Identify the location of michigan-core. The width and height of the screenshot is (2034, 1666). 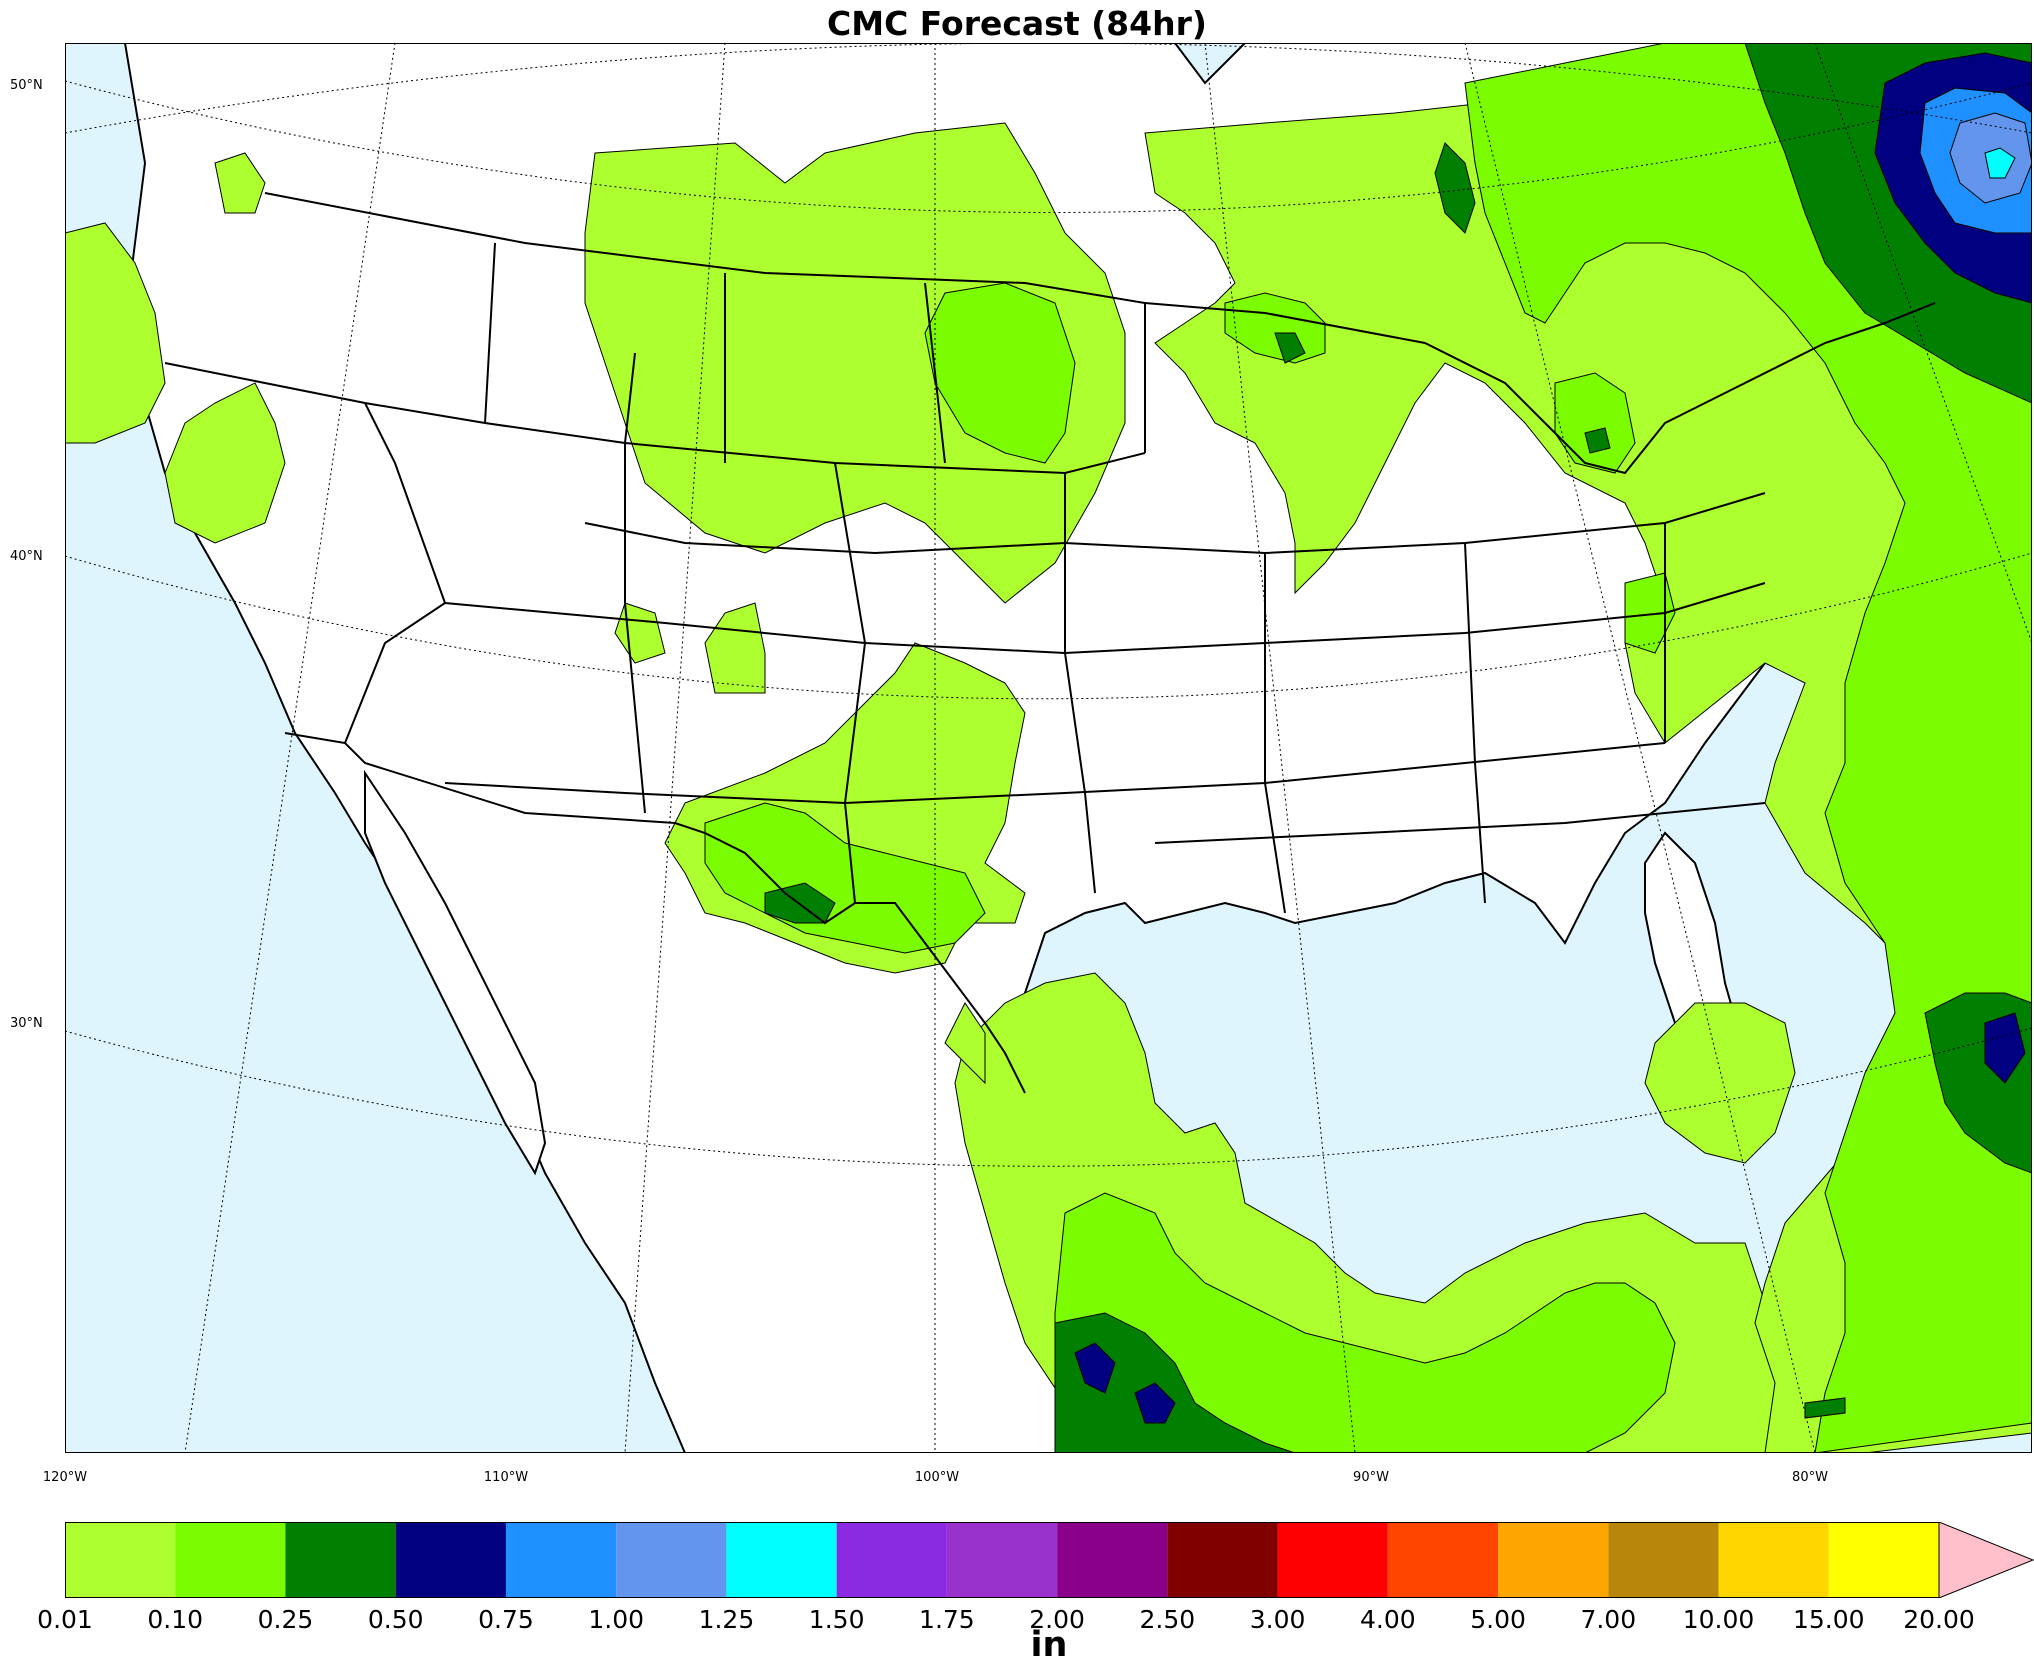
(1595, 423).